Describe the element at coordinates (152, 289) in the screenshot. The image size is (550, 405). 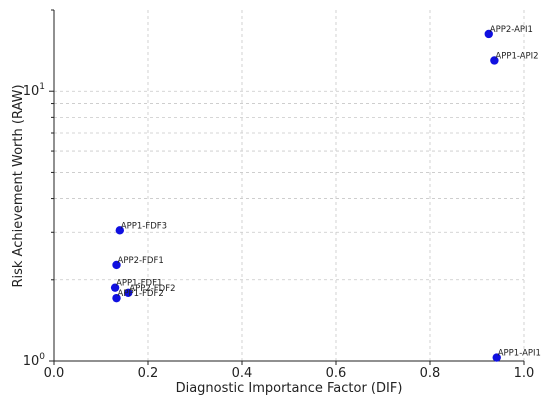
I see `data-point-label: APP2-FDF2` at that location.